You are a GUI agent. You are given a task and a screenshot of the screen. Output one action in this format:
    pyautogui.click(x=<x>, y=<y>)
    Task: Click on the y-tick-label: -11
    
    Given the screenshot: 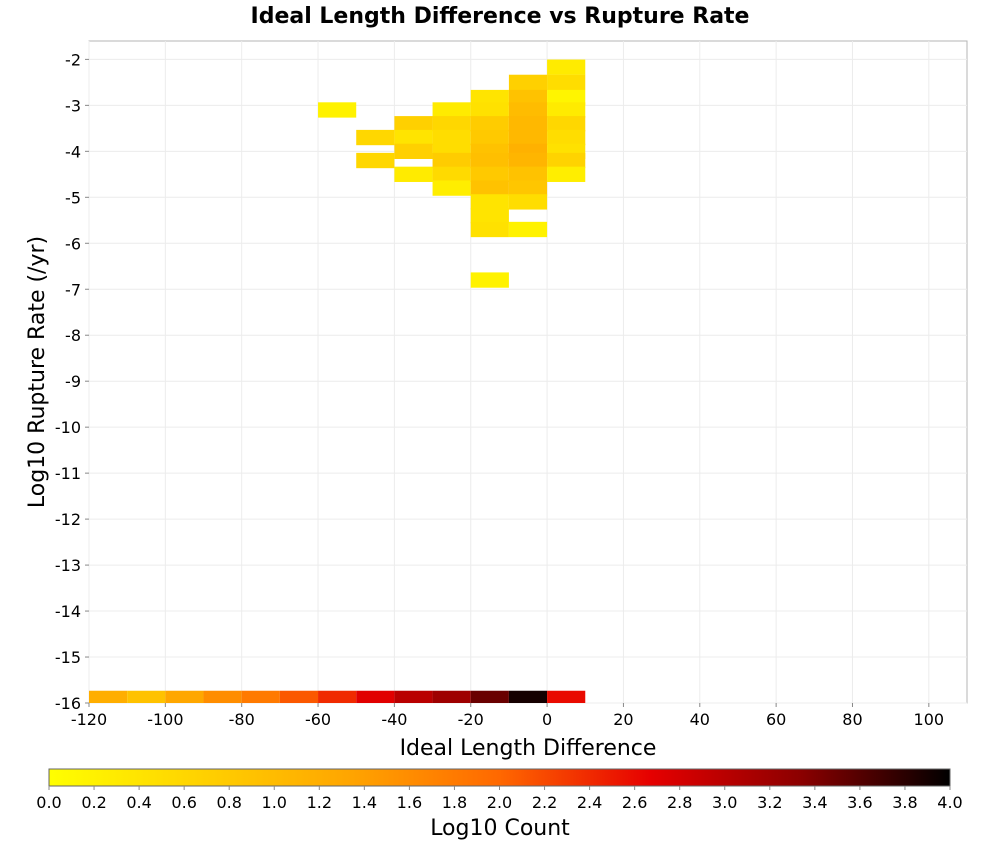 What is the action you would take?
    pyautogui.click(x=68, y=473)
    